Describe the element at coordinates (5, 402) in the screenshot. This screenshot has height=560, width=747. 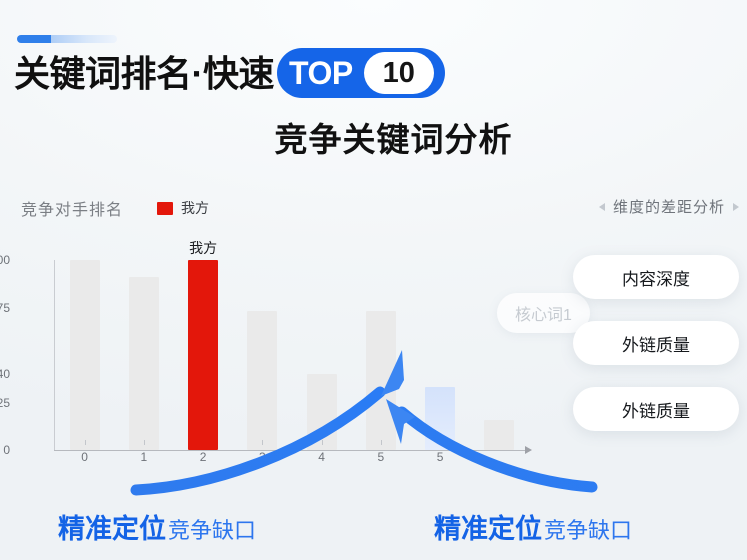
I see `y-axis-tick: 25` at that location.